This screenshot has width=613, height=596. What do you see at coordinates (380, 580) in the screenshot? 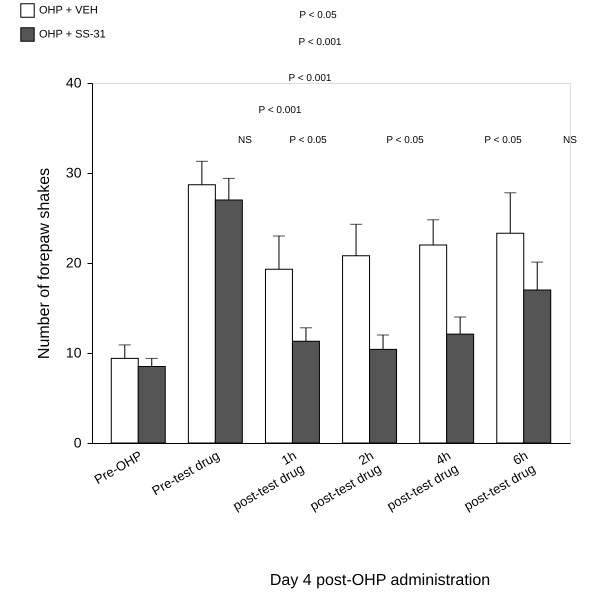
I see `text: Day 4 post-OHP administration` at bounding box center [380, 580].